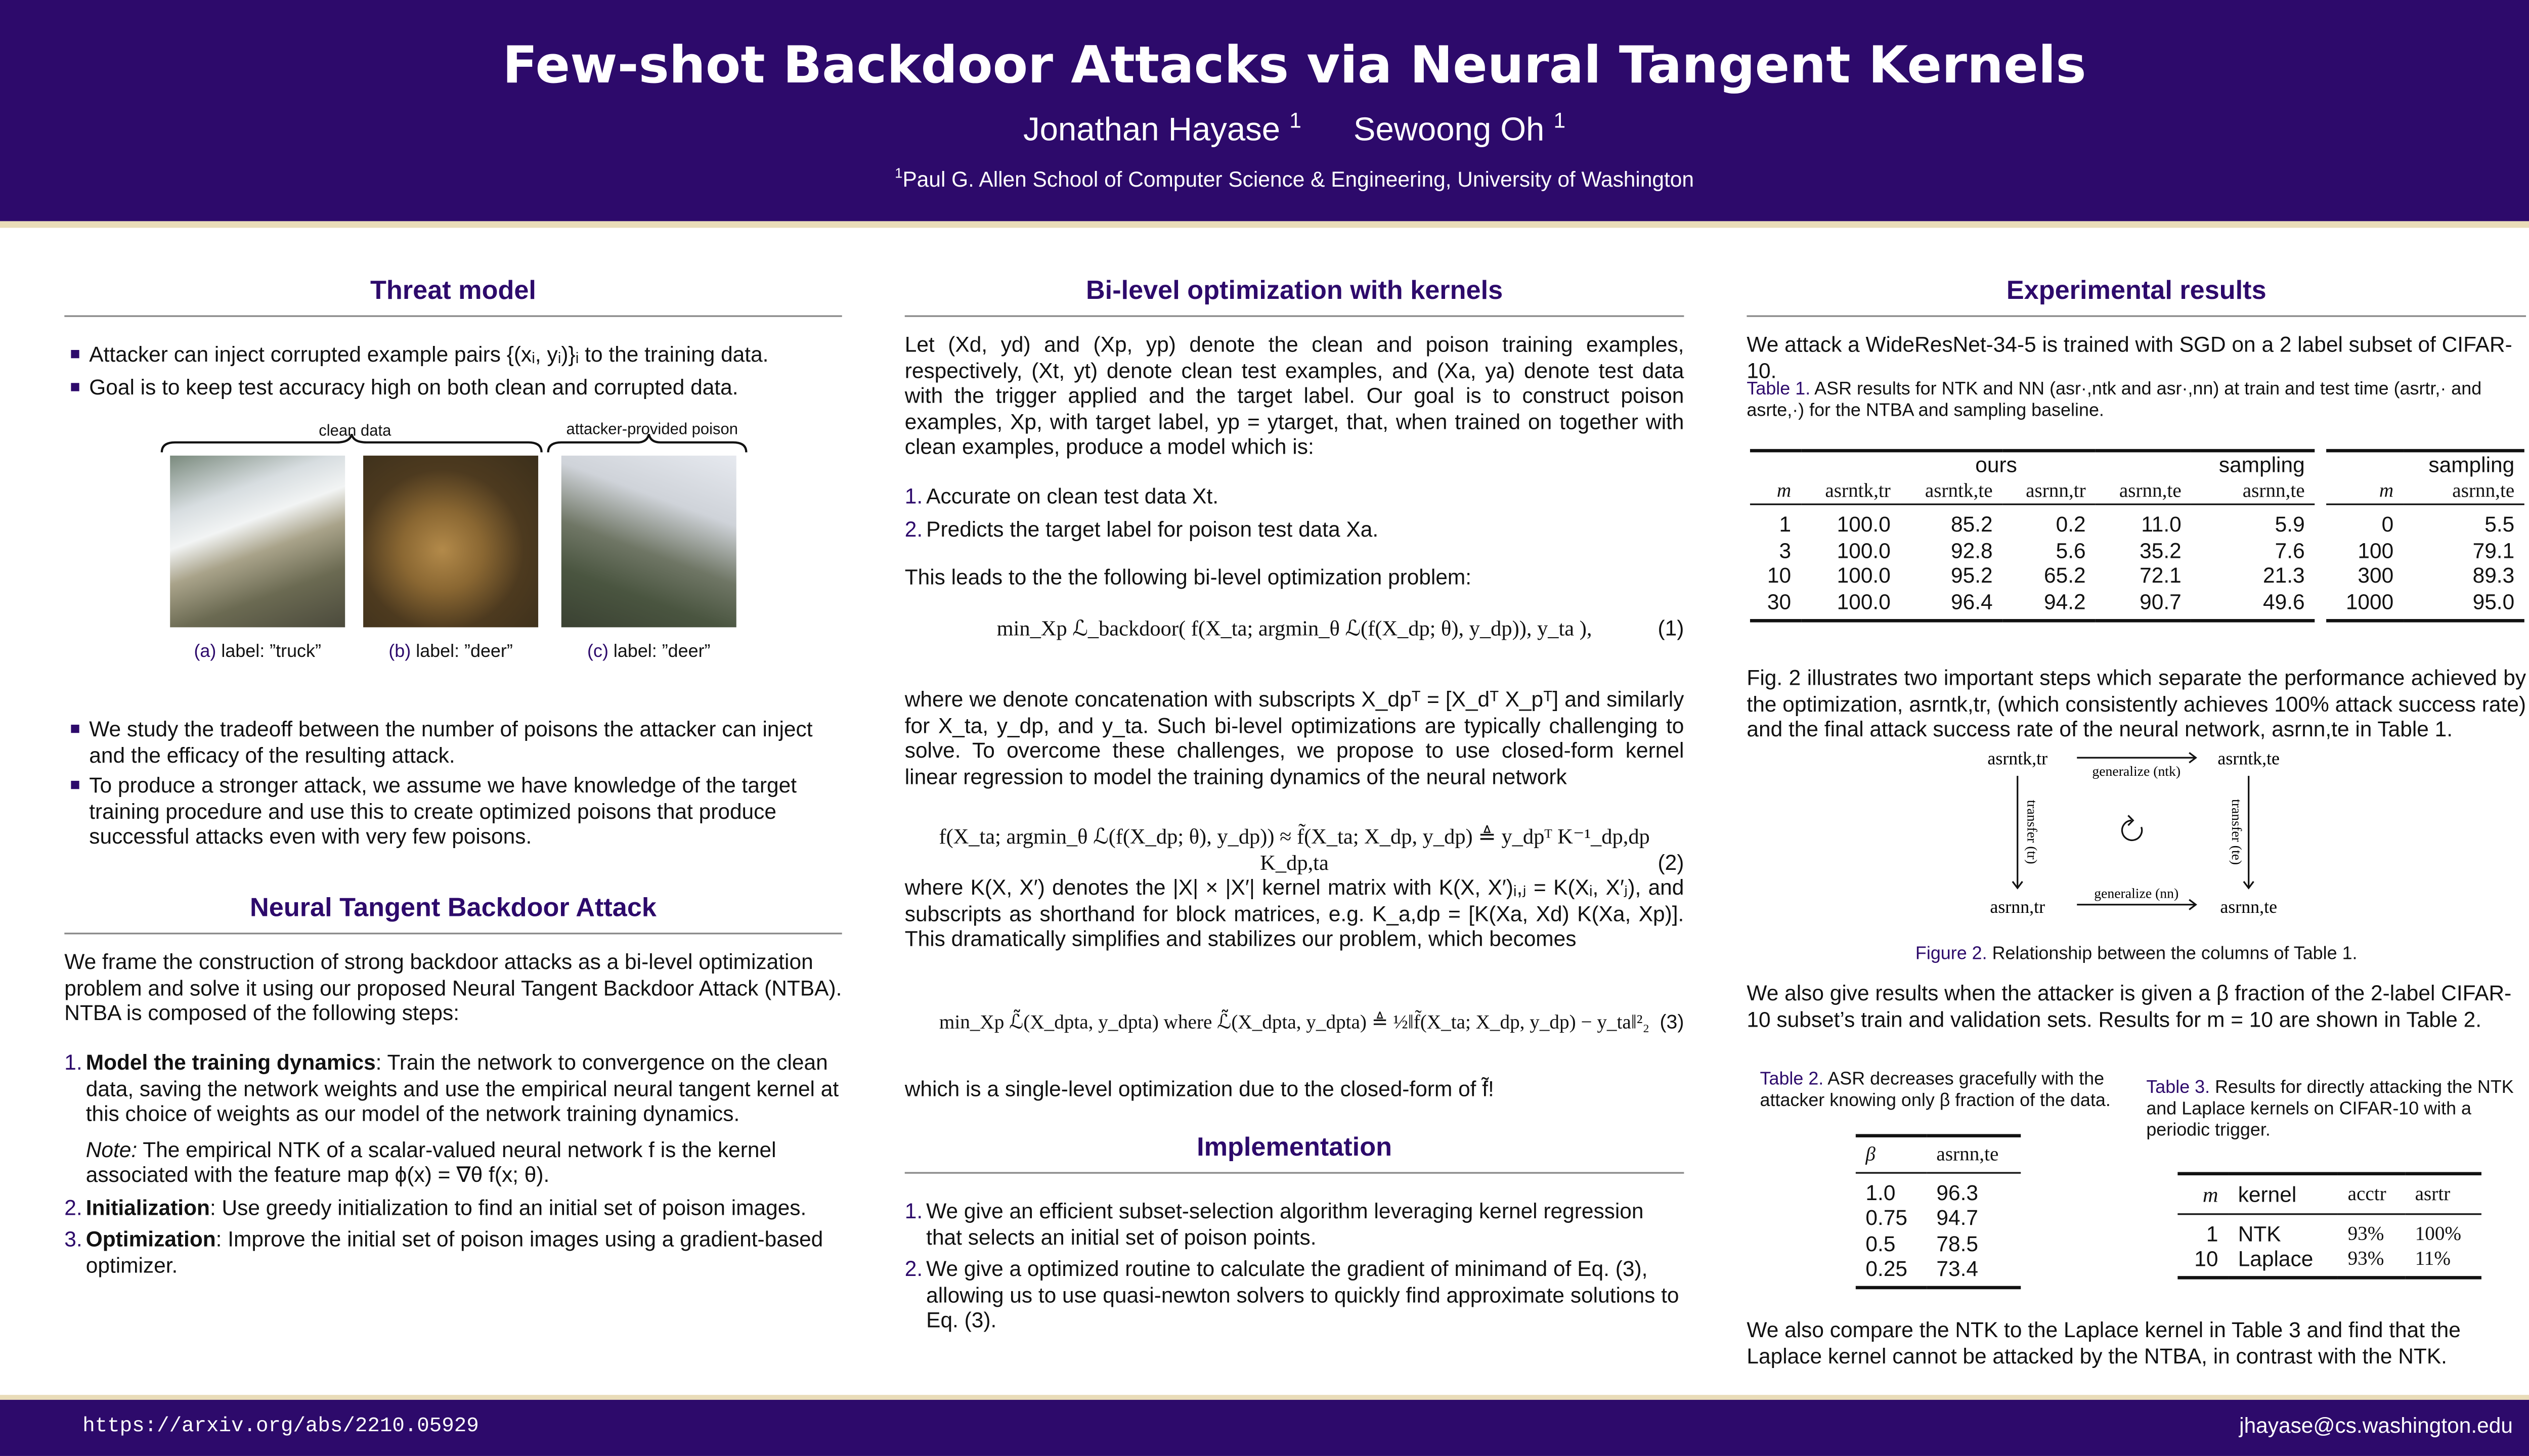  Describe the element at coordinates (2425, 562) in the screenshot. I see `table1-side-body: 0 5.5 100 79.1 300 89.3 1000 95.0` at that location.